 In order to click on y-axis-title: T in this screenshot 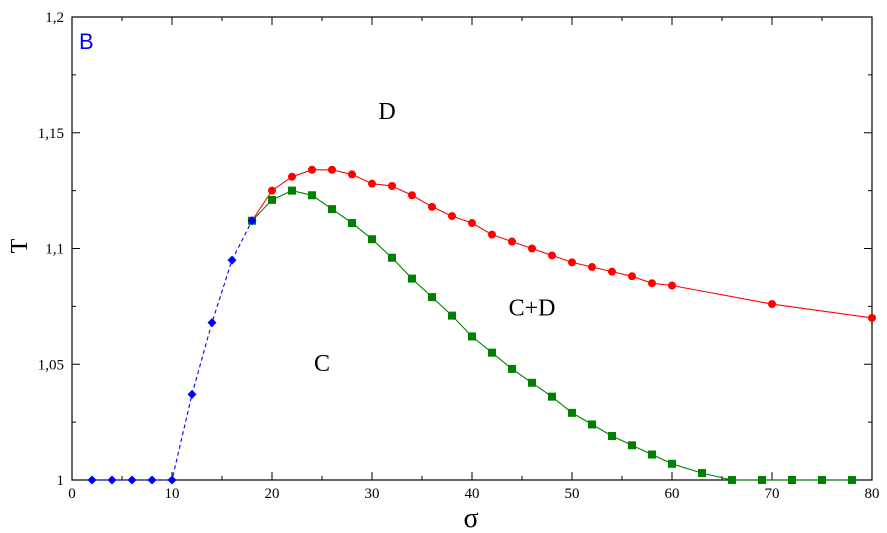, I will do `click(20, 245)`.